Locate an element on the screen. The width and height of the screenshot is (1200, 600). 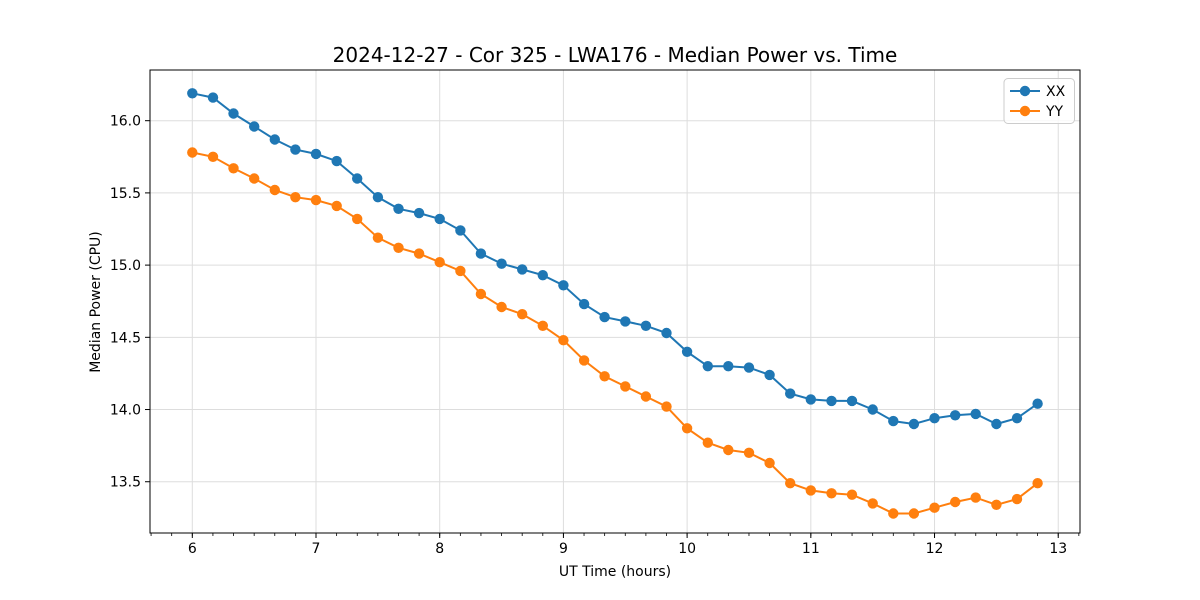
x-tick-label: 12 is located at coordinates (935, 549).